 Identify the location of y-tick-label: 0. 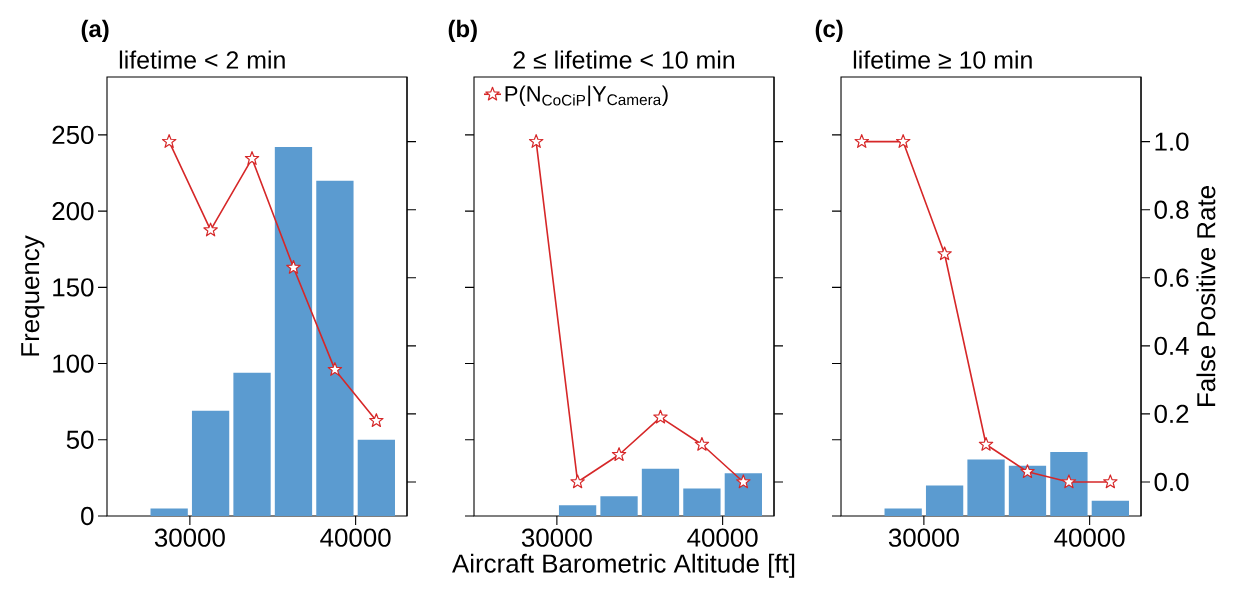
(87, 516).